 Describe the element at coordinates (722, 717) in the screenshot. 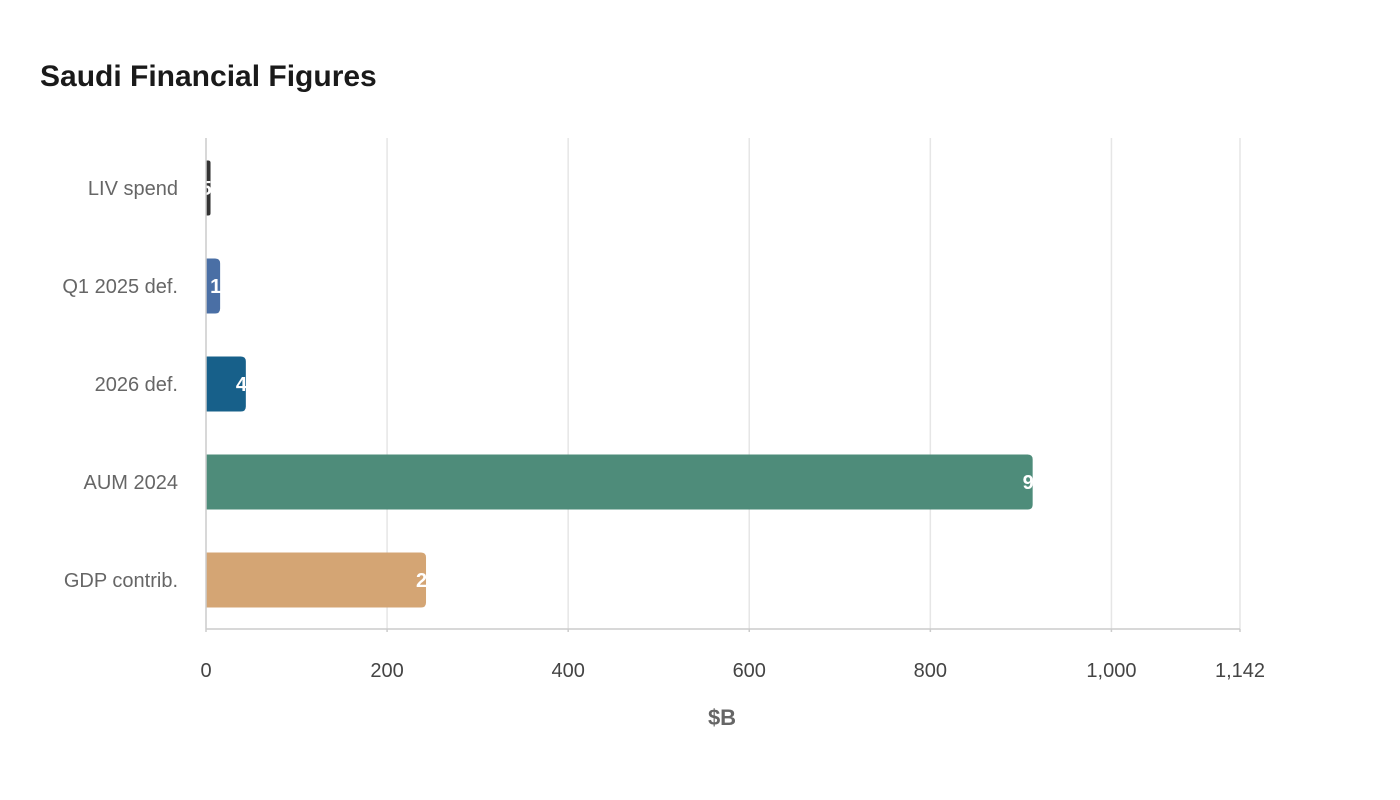

I see `x-axis-title: $B` at that location.